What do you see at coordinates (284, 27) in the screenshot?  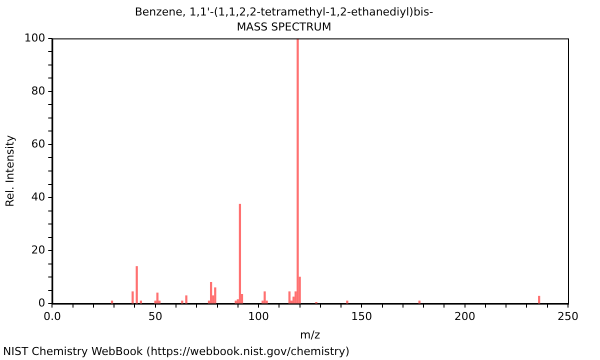 I see `chart-subtitle: MASS SPECTRUM` at bounding box center [284, 27].